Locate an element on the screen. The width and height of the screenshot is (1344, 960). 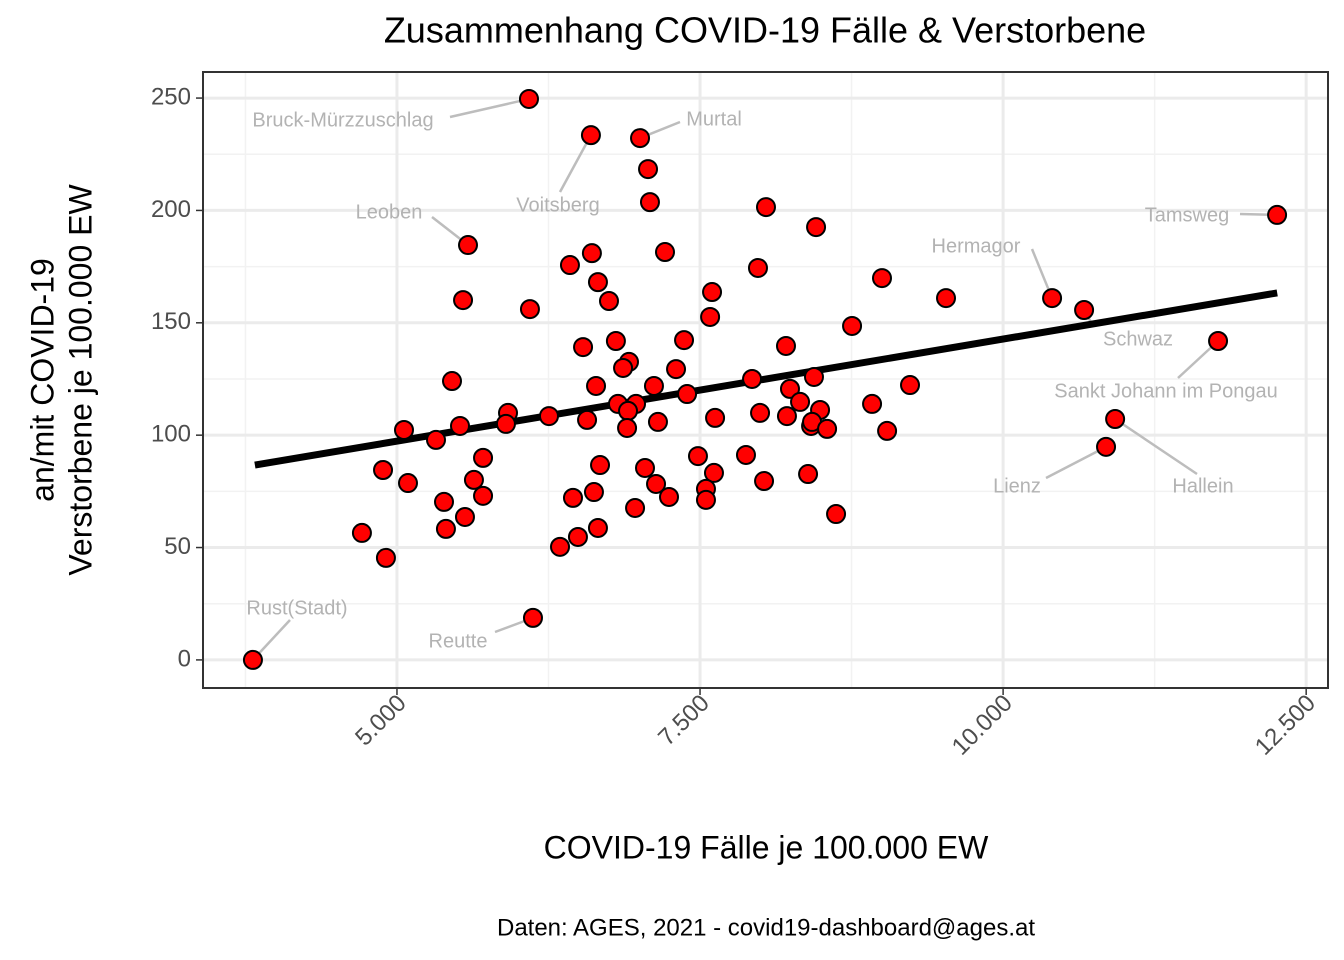
point-label: Voitsberg is located at coordinates (557, 205).